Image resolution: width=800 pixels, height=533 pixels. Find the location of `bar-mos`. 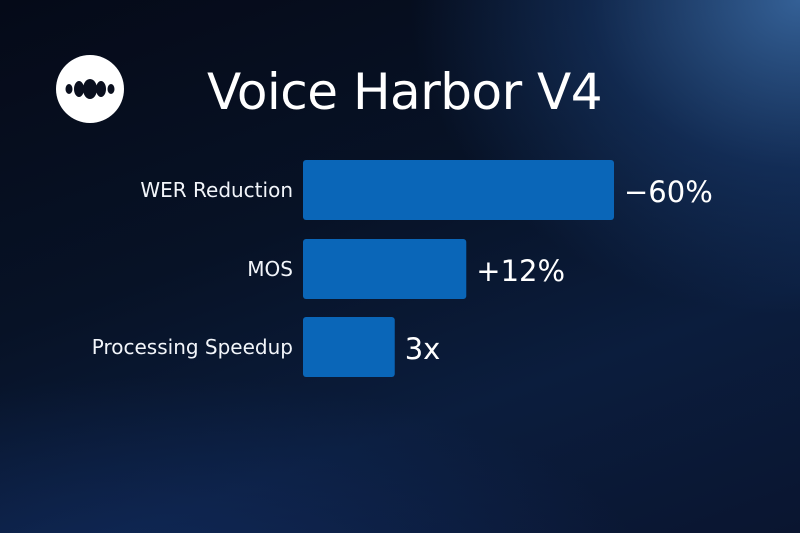

bar-mos is located at coordinates (385, 269).